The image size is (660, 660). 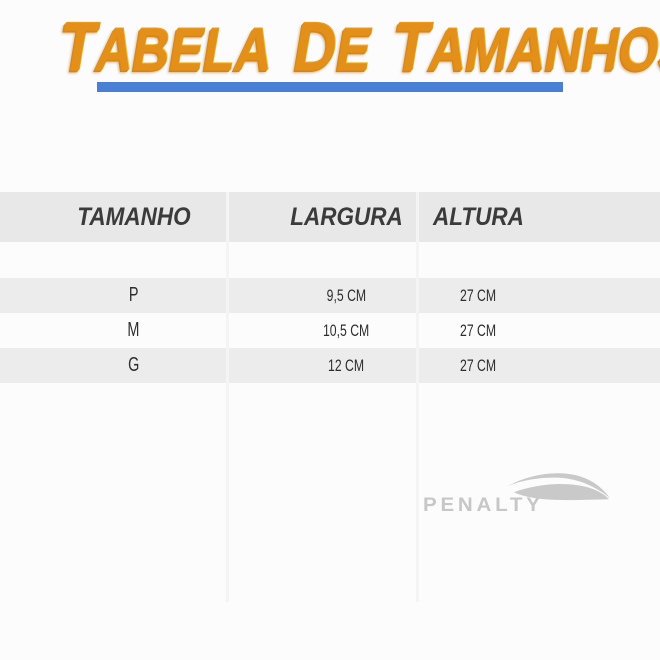 What do you see at coordinates (330, 87) in the screenshot?
I see `title-underline` at bounding box center [330, 87].